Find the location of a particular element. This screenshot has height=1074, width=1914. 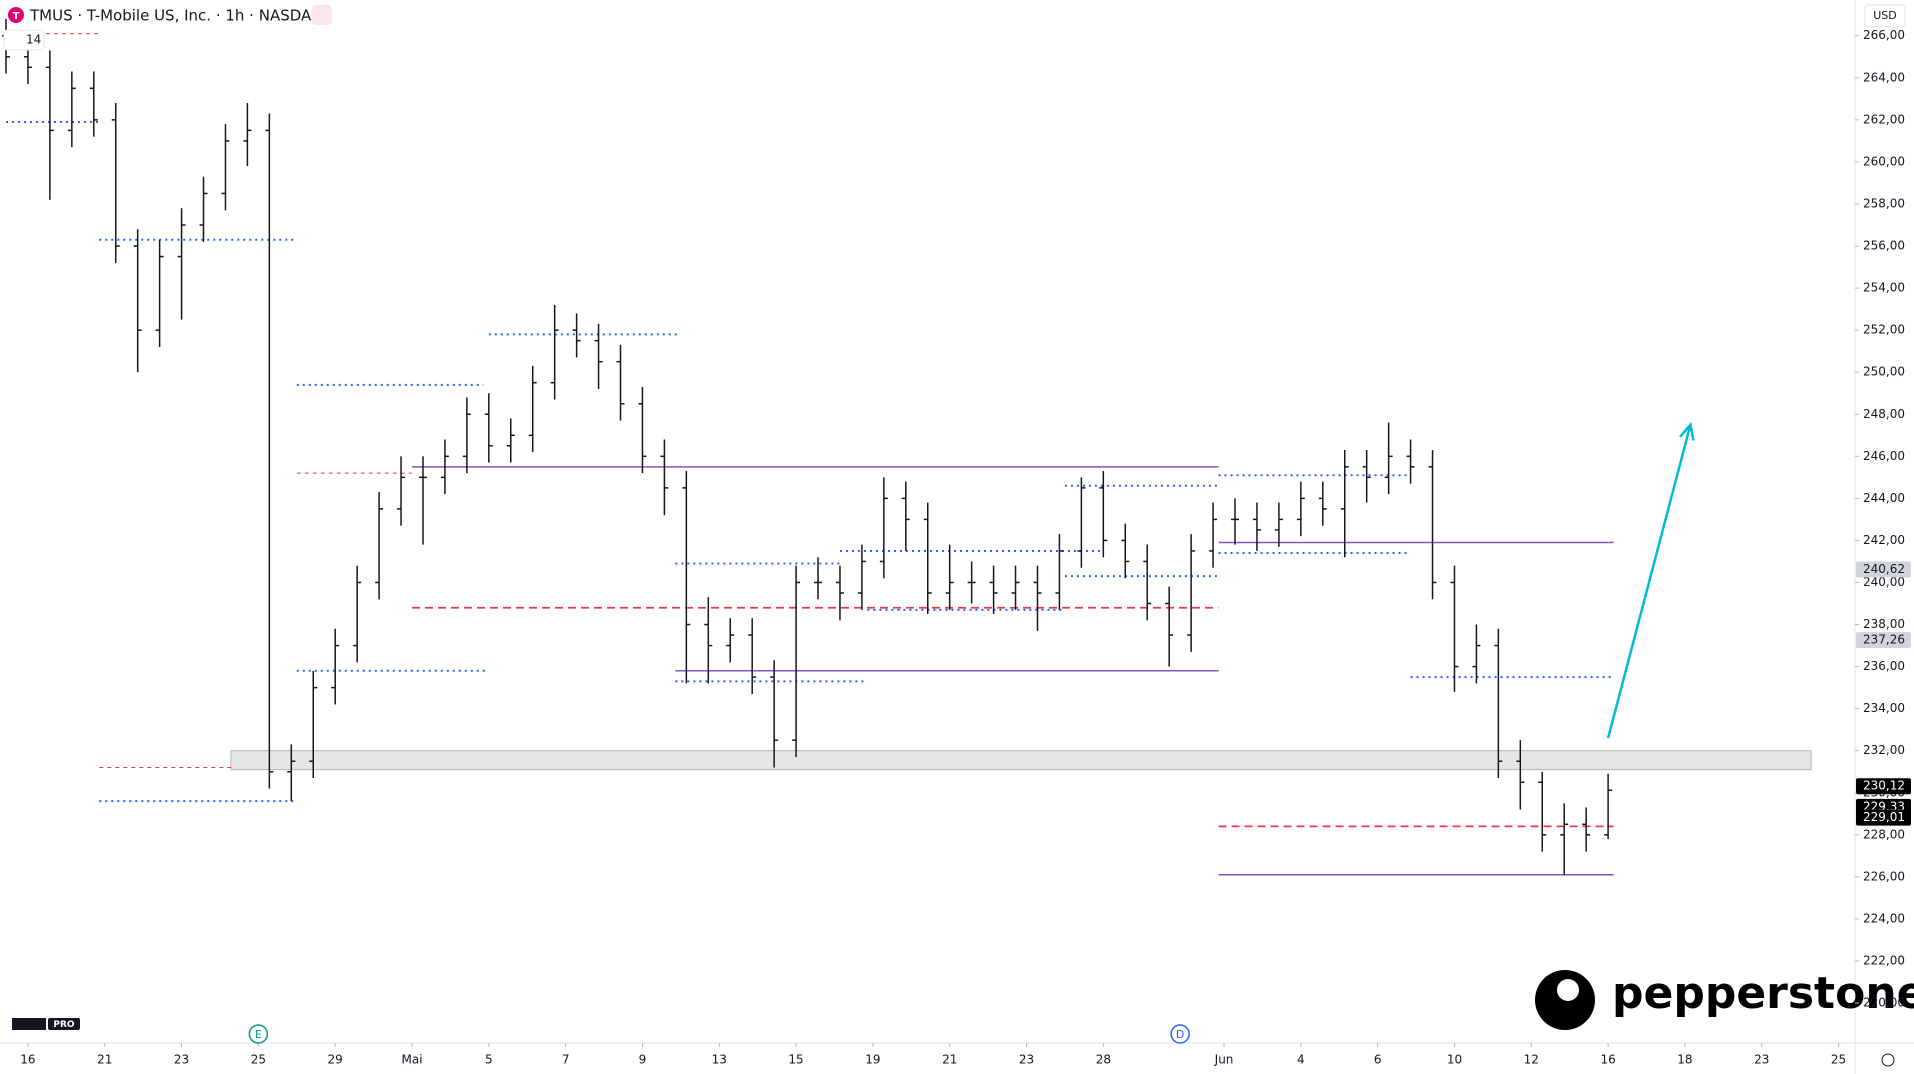

watermark-logo-hole is located at coordinates (1568, 990).